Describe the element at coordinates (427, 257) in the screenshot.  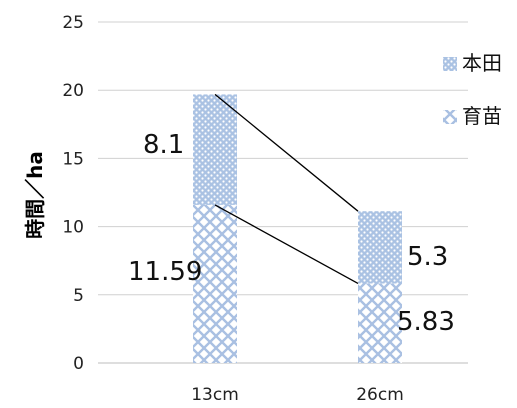
I see `data-label: 5.3` at that location.